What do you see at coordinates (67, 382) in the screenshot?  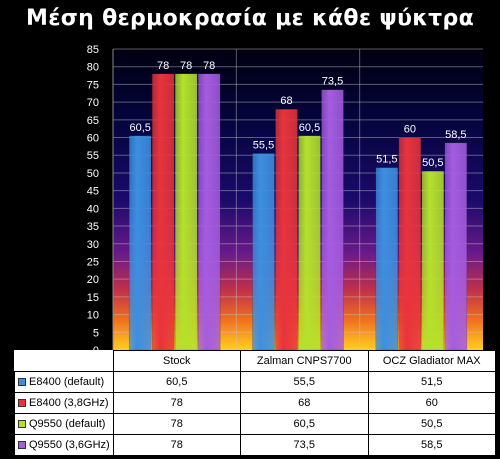 I see `series-name: E8400 (default)` at bounding box center [67, 382].